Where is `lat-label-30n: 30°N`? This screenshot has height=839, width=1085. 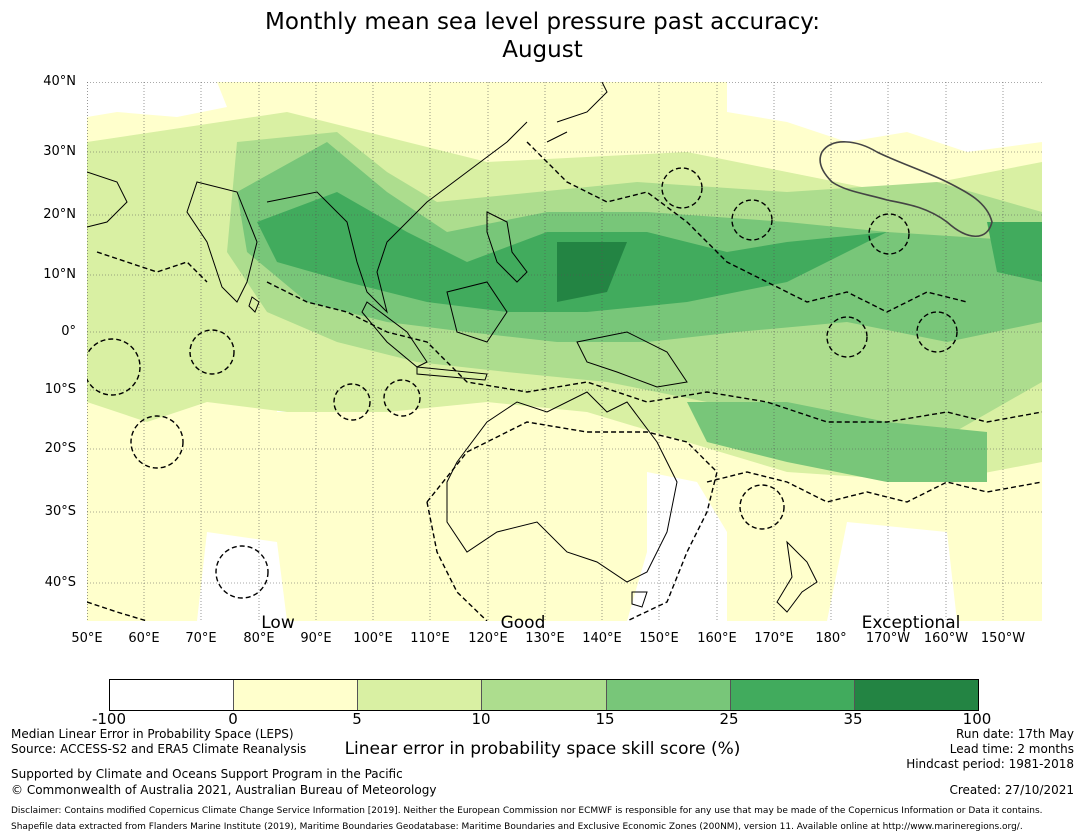
lat-label-30n: 30°N is located at coordinates (59, 151).